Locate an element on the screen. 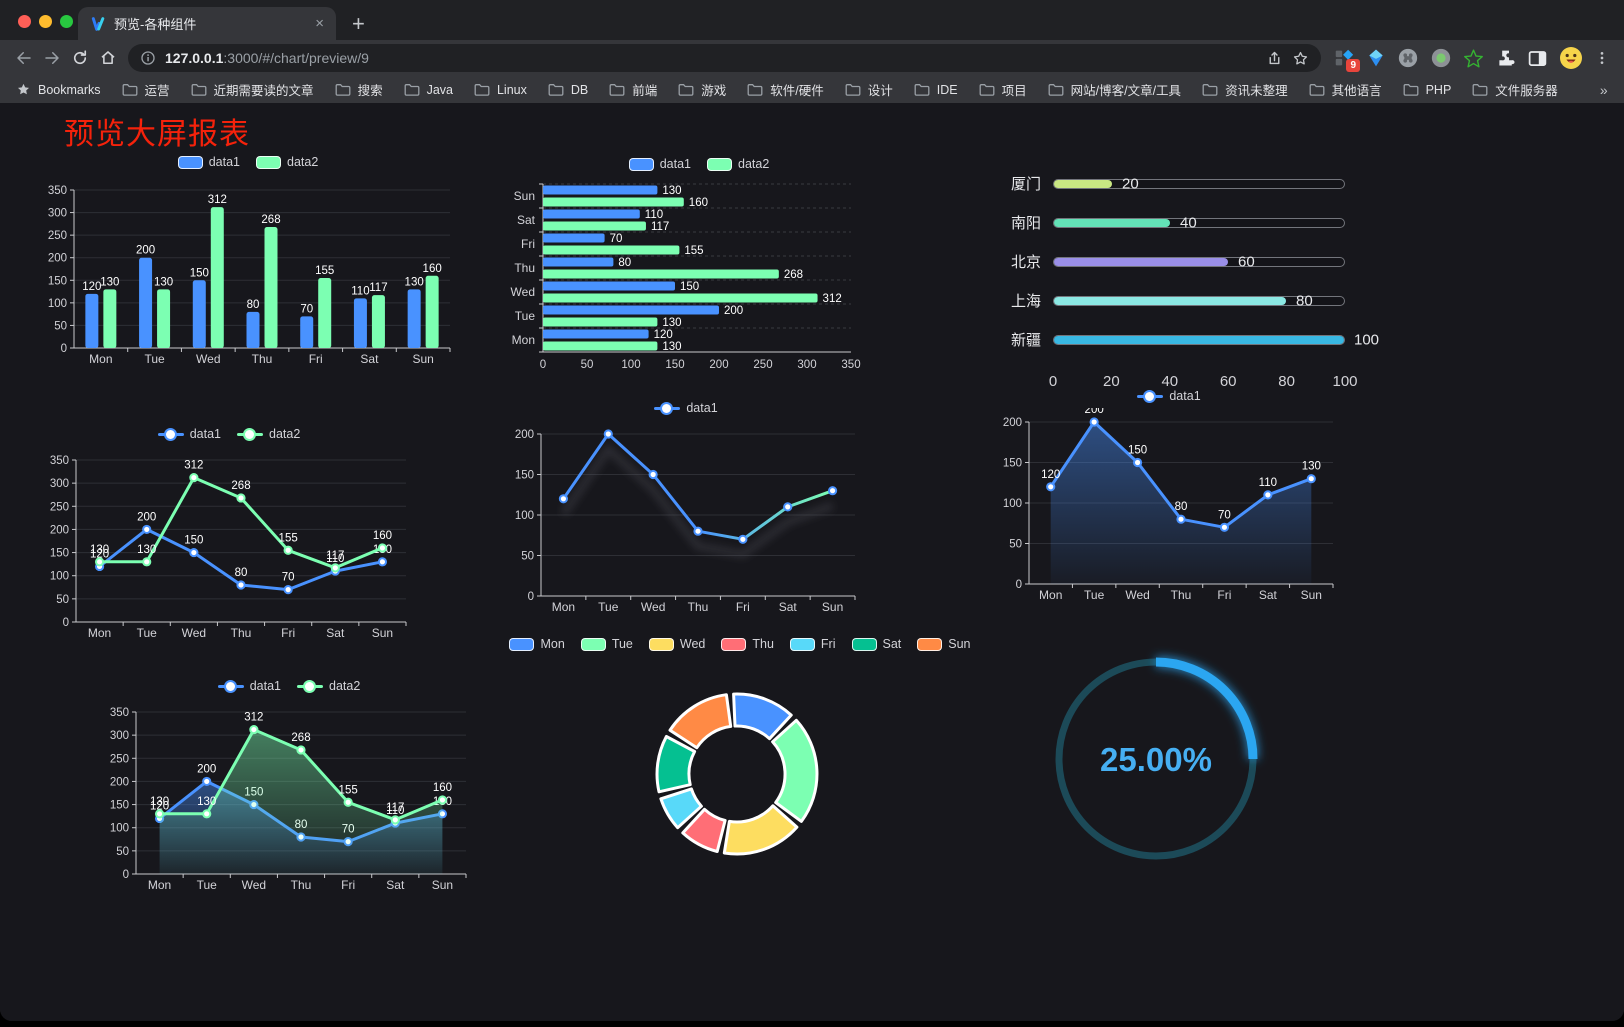 The image size is (1624, 1027). back-button is located at coordinates (24, 58).